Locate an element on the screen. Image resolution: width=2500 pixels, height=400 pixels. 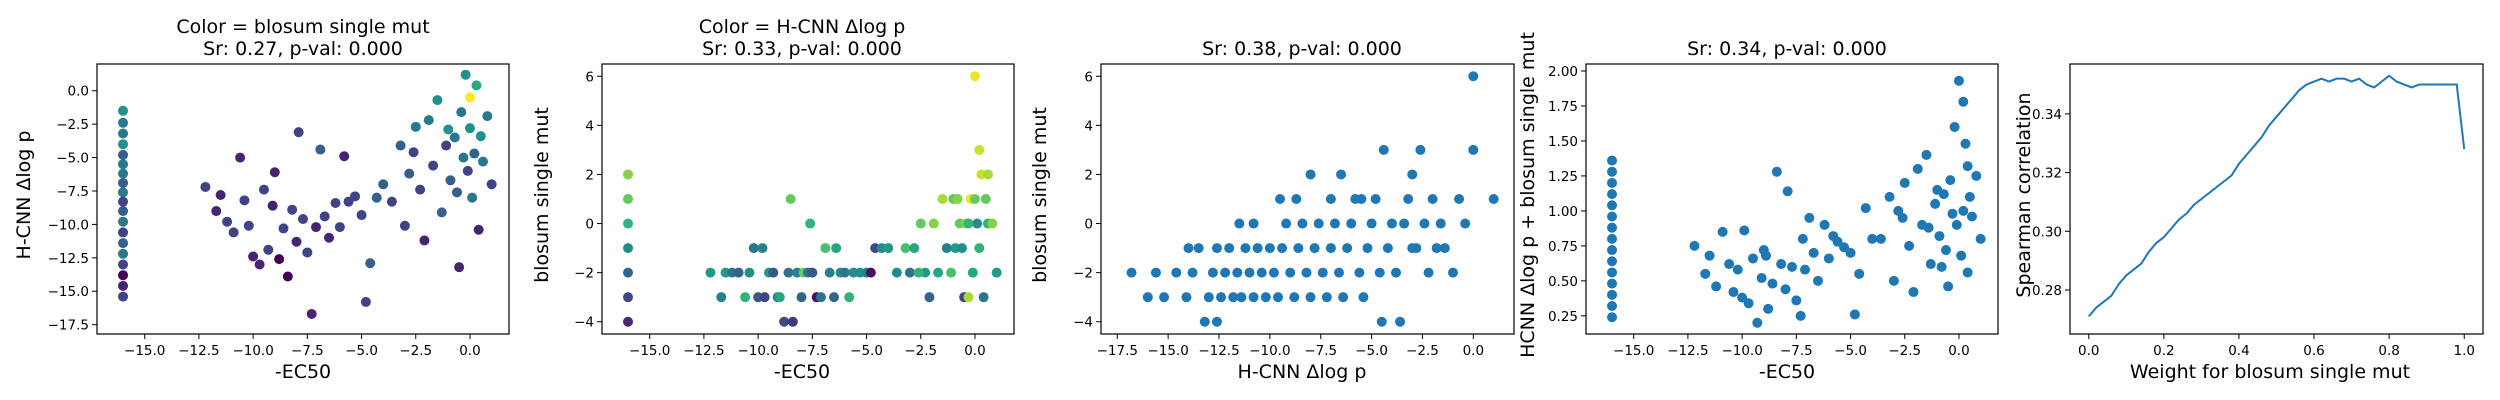
x-axis-label: -EC50 is located at coordinates (802, 372).